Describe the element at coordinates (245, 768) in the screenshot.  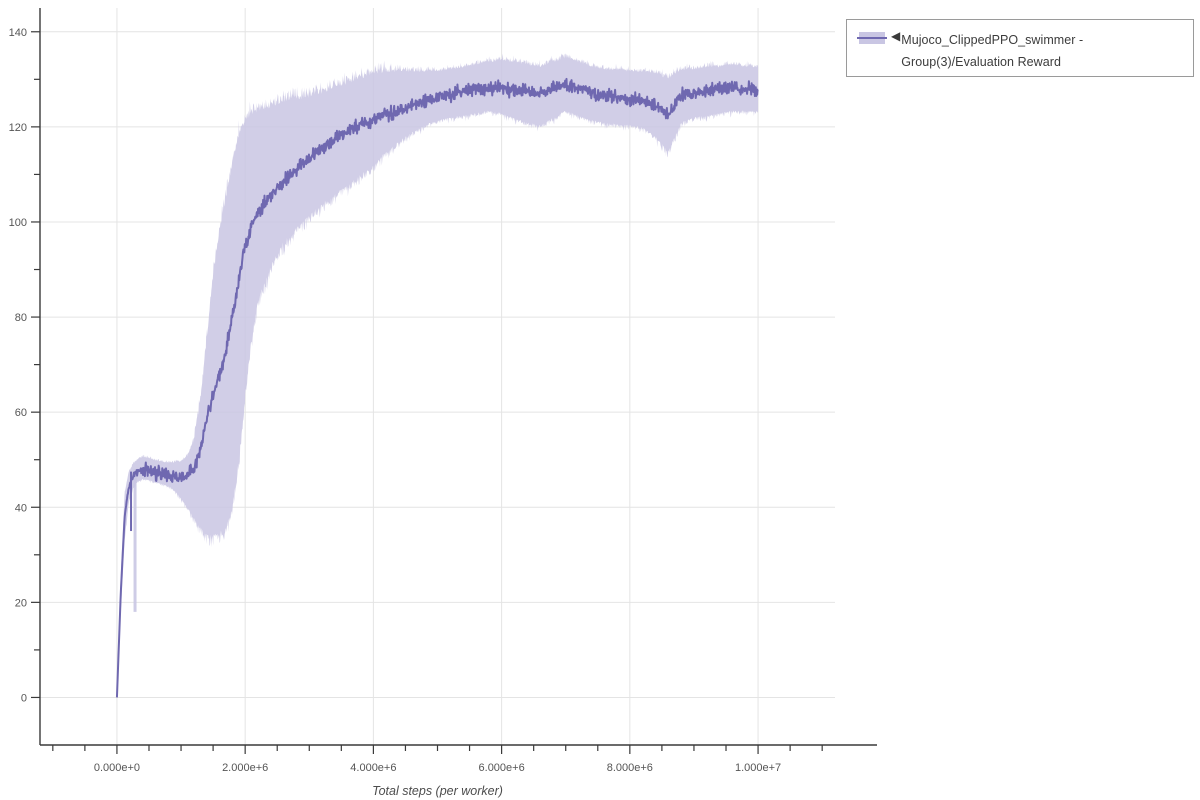
I see `x-tick-label: 2.000e+6` at that location.